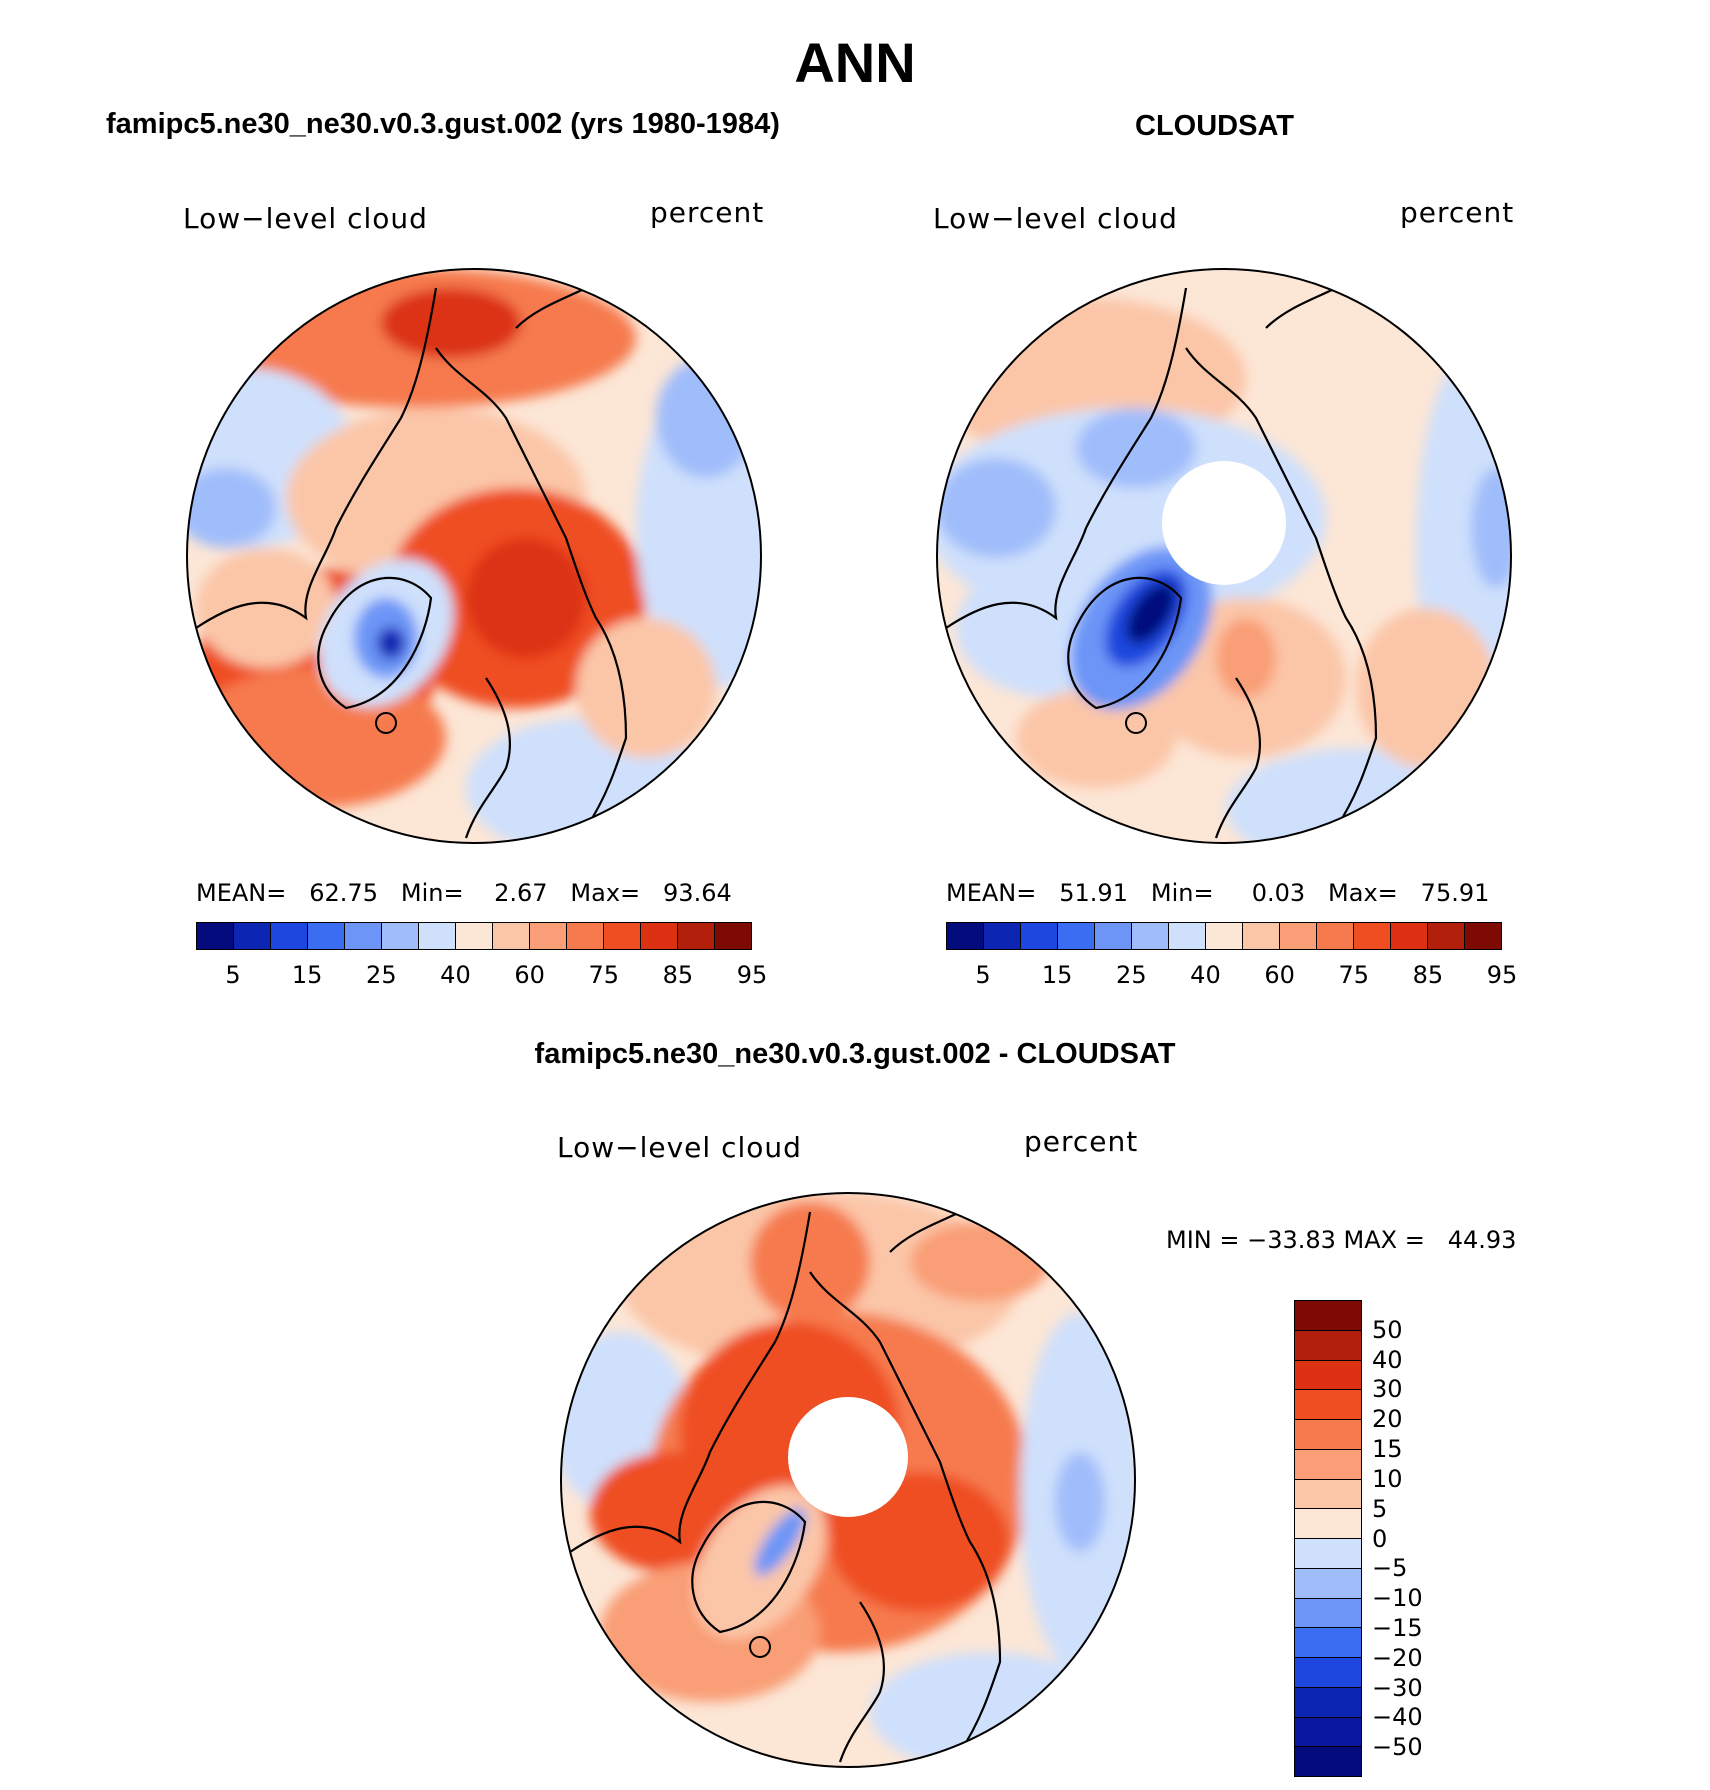 The height and width of the screenshot is (1790, 1710). I want to click on colorbar-tick-label: −5, so click(1390, 1568).